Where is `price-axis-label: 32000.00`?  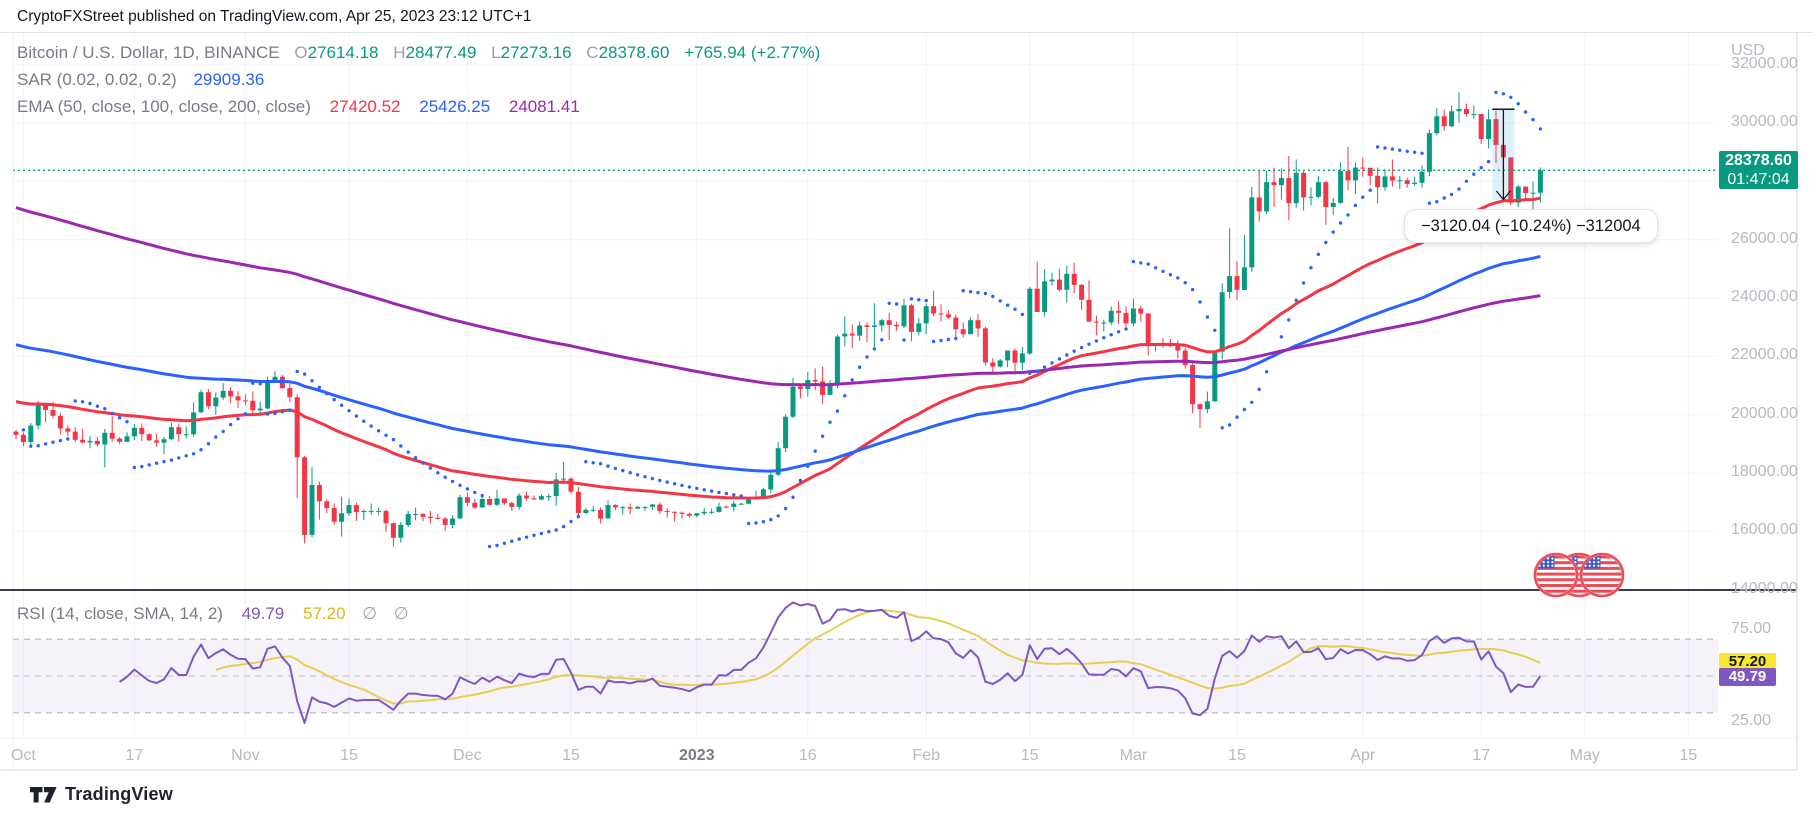 price-axis-label: 32000.00 is located at coordinates (1764, 63).